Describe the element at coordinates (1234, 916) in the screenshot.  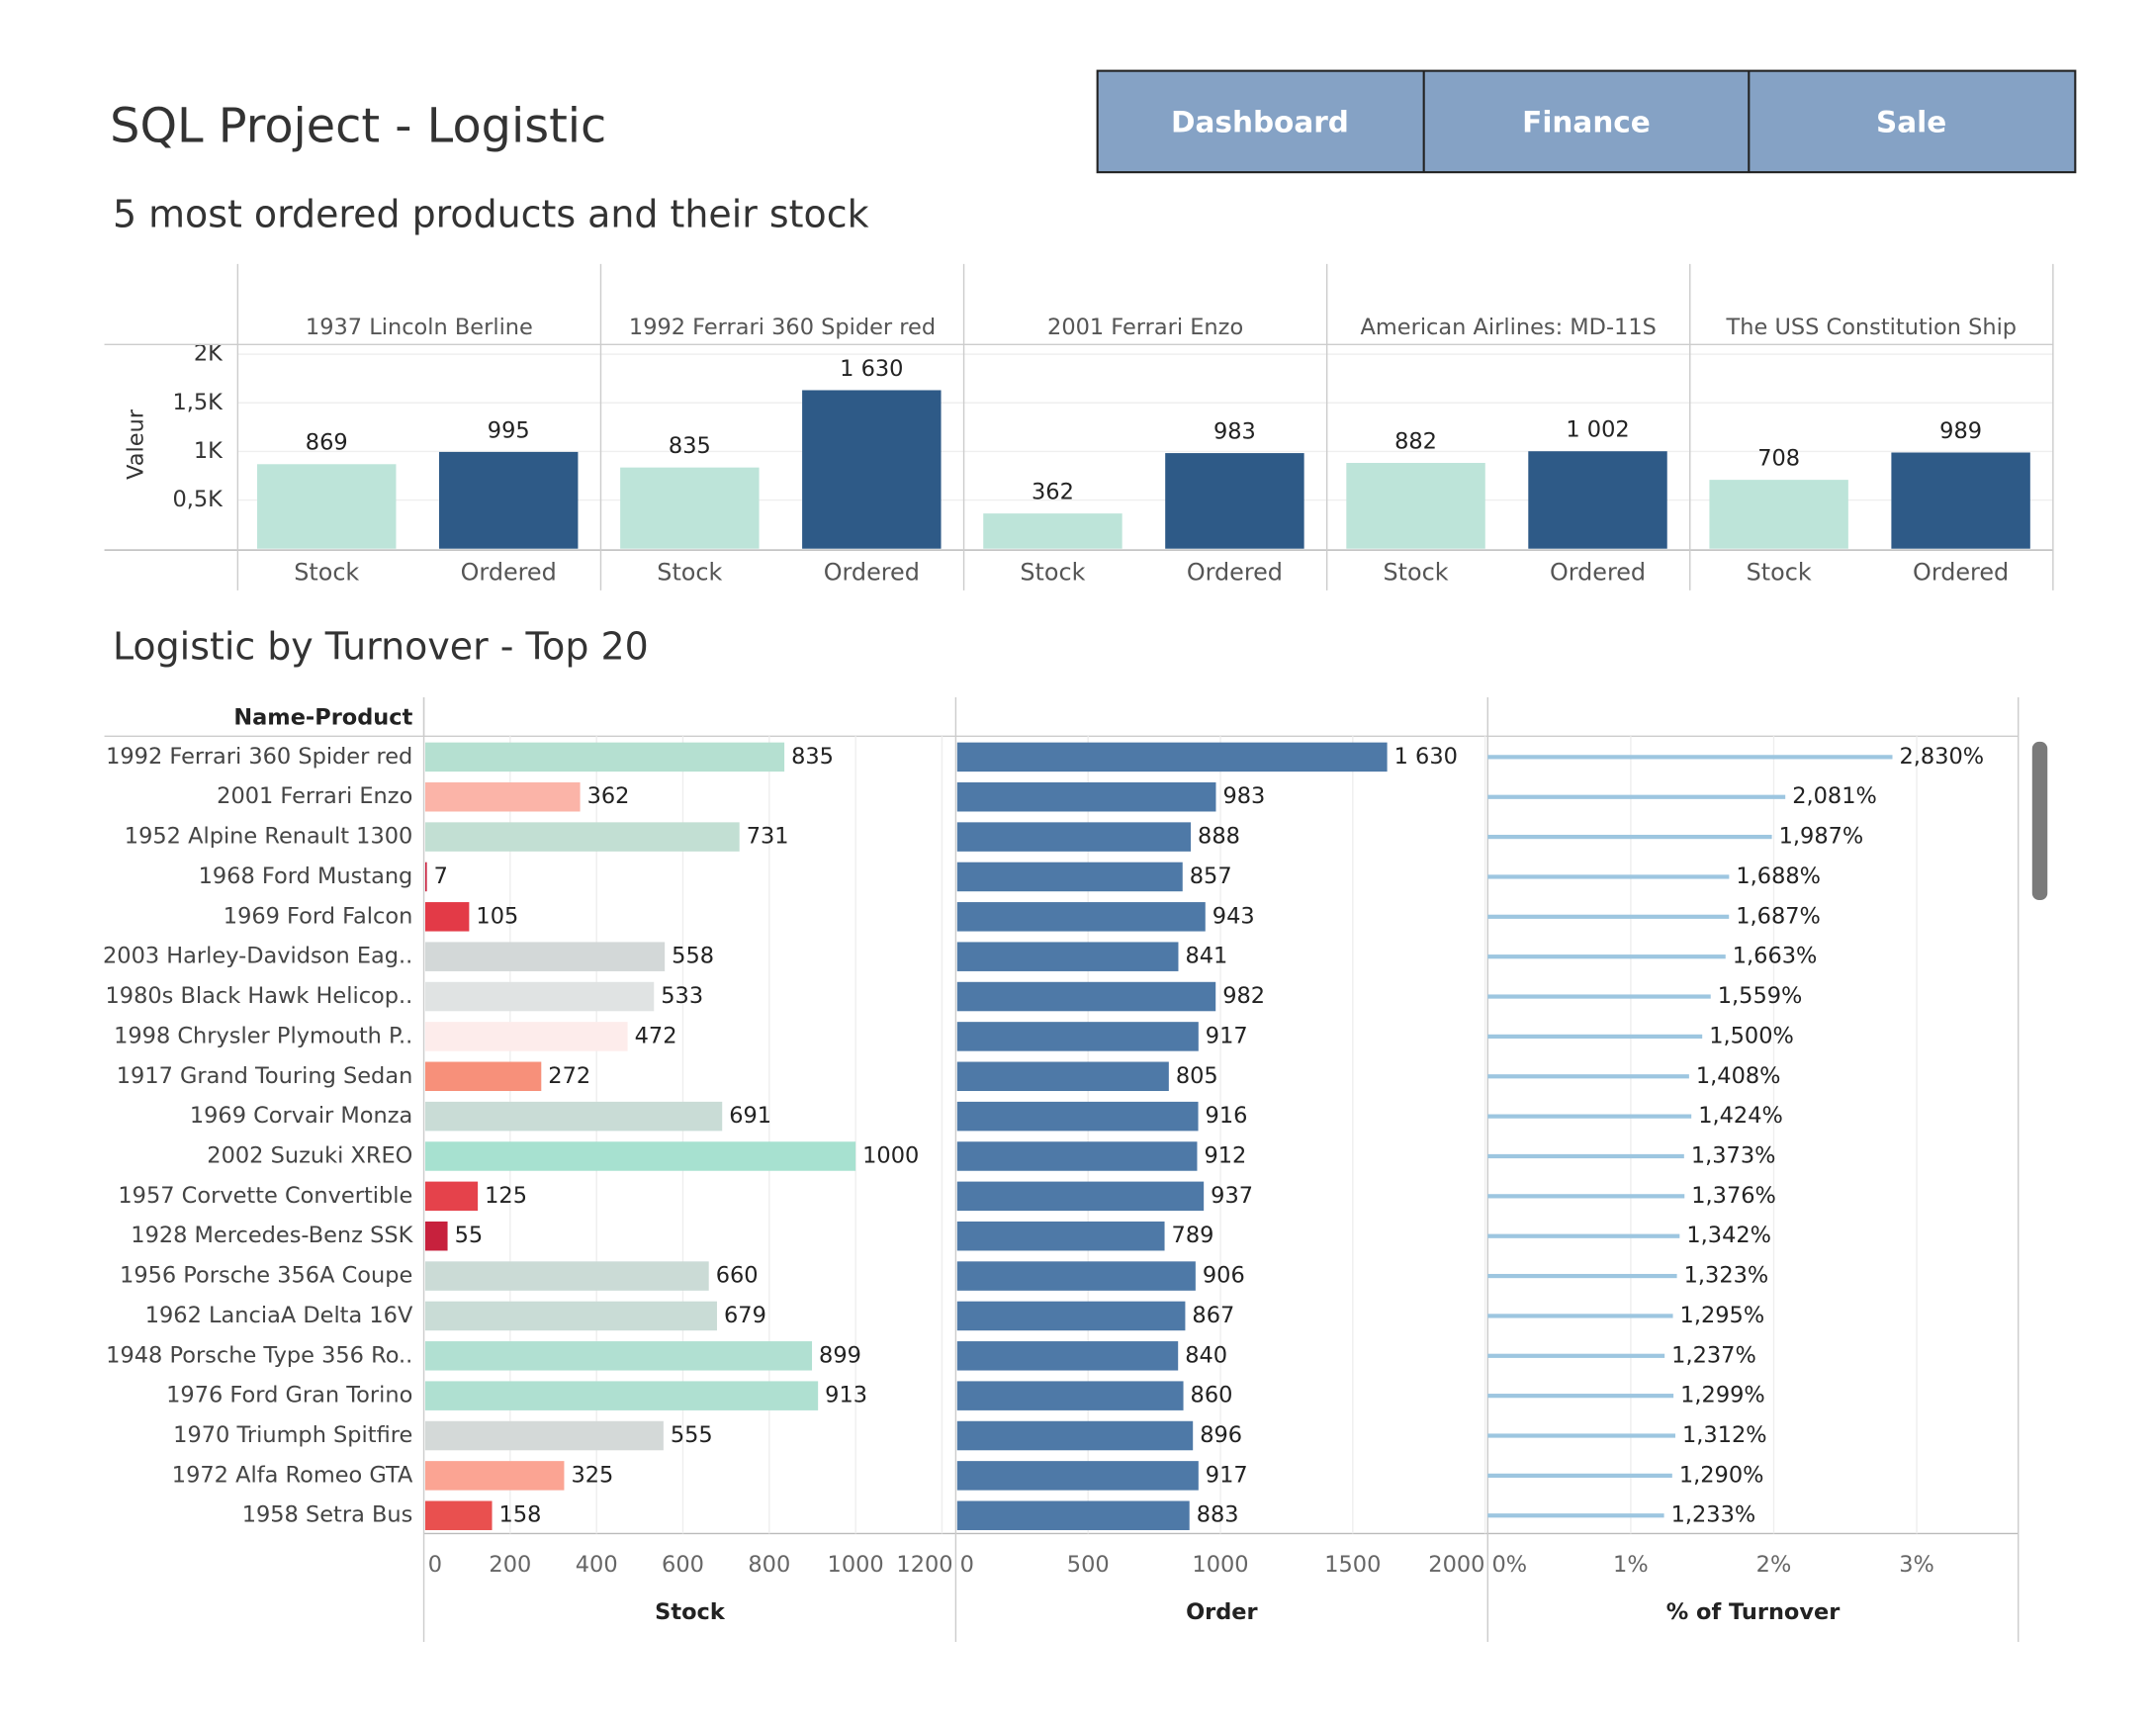
I see `value-label: 943` at that location.